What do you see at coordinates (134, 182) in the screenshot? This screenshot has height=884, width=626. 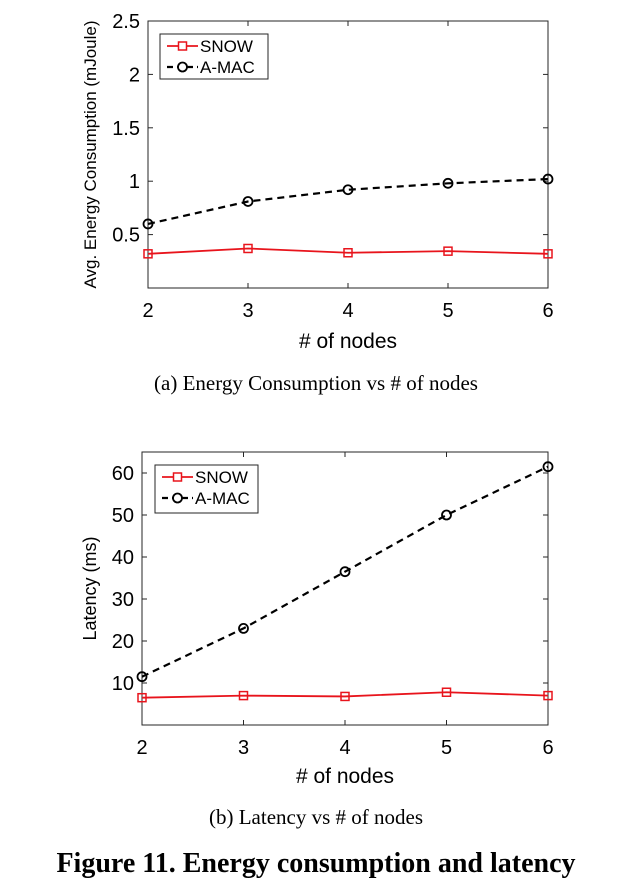 I see `y-tick-label: 1` at bounding box center [134, 182].